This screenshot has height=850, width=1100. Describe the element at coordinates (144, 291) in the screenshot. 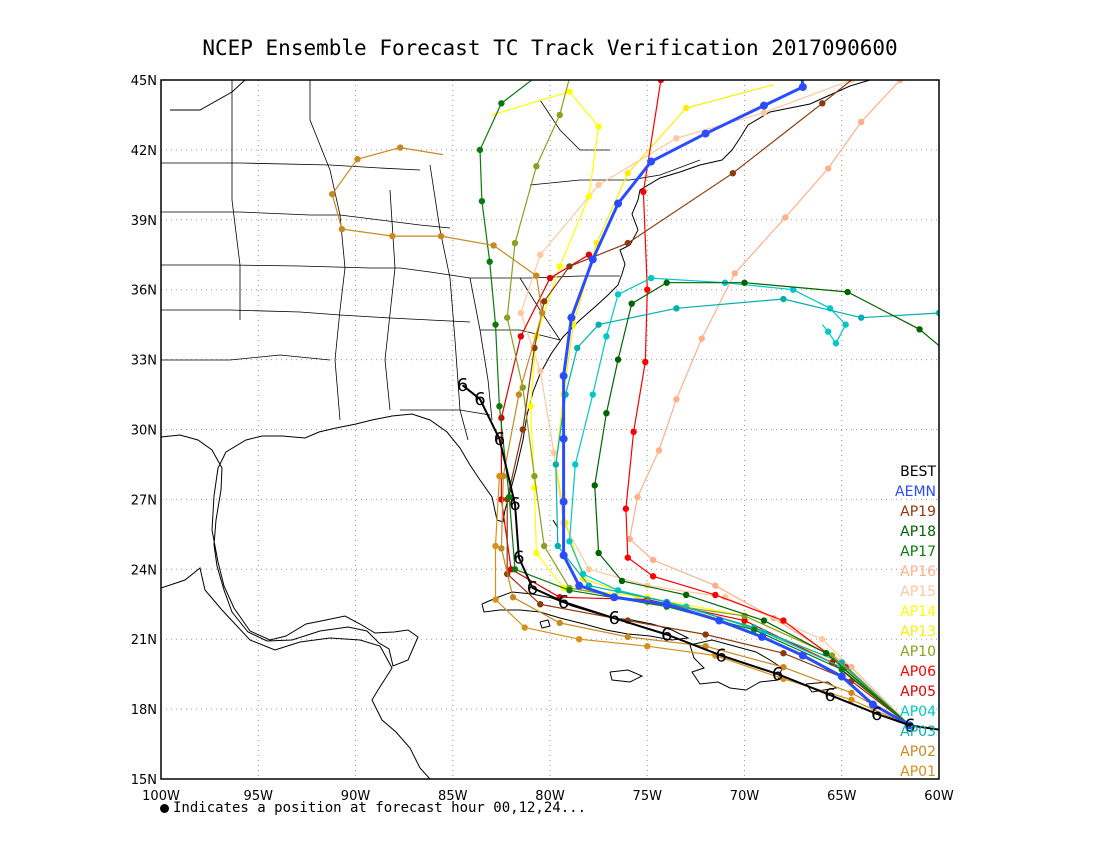

I see `y-tick-label: 36N` at that location.